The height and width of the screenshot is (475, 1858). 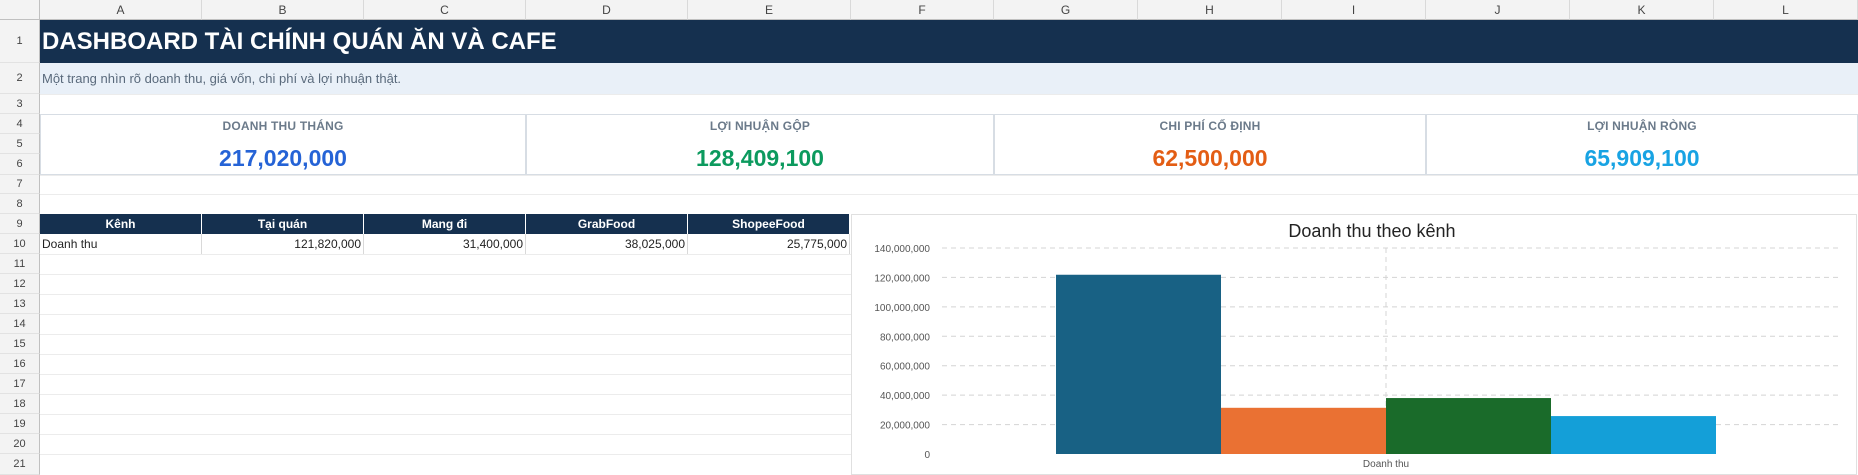 I want to click on table-cell-takeaway: 31,400,000, so click(x=445, y=244).